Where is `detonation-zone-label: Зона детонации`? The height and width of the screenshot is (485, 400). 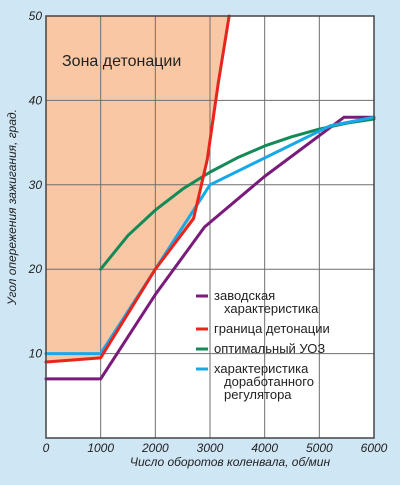 detonation-zone-label: Зона детонации is located at coordinates (121, 61).